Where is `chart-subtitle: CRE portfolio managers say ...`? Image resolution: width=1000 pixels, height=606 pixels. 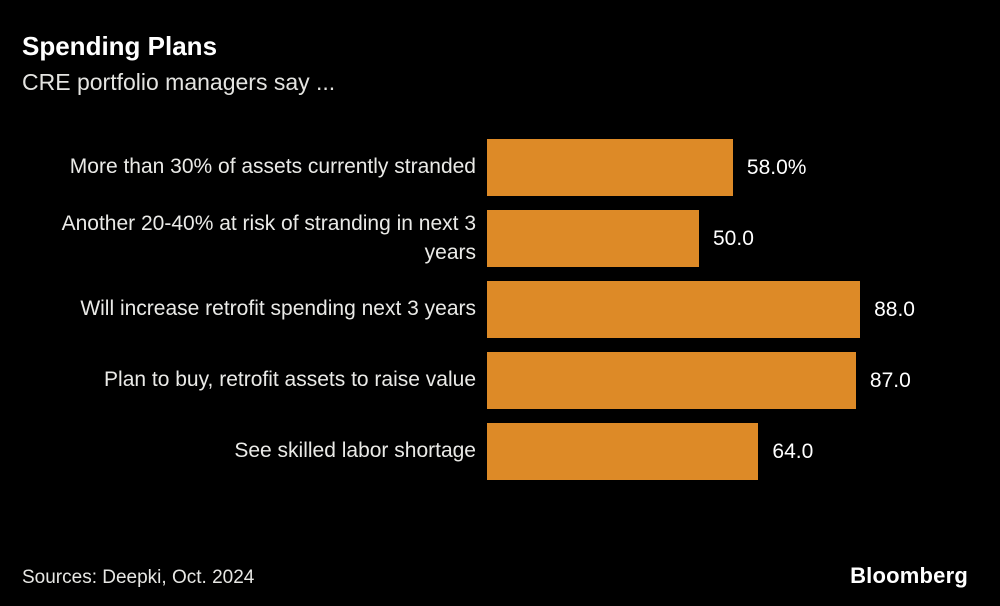 chart-subtitle: CRE portfolio managers say ... is located at coordinates (179, 81).